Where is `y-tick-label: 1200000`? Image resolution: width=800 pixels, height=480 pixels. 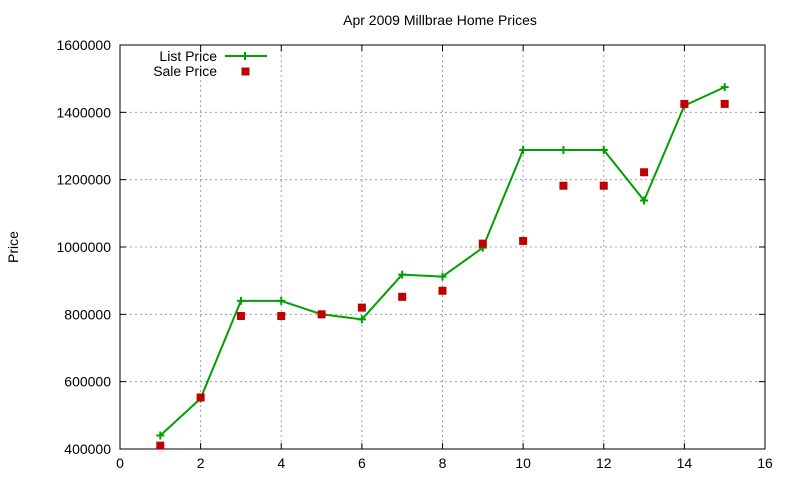
y-tick-label: 1200000 is located at coordinates (83, 180).